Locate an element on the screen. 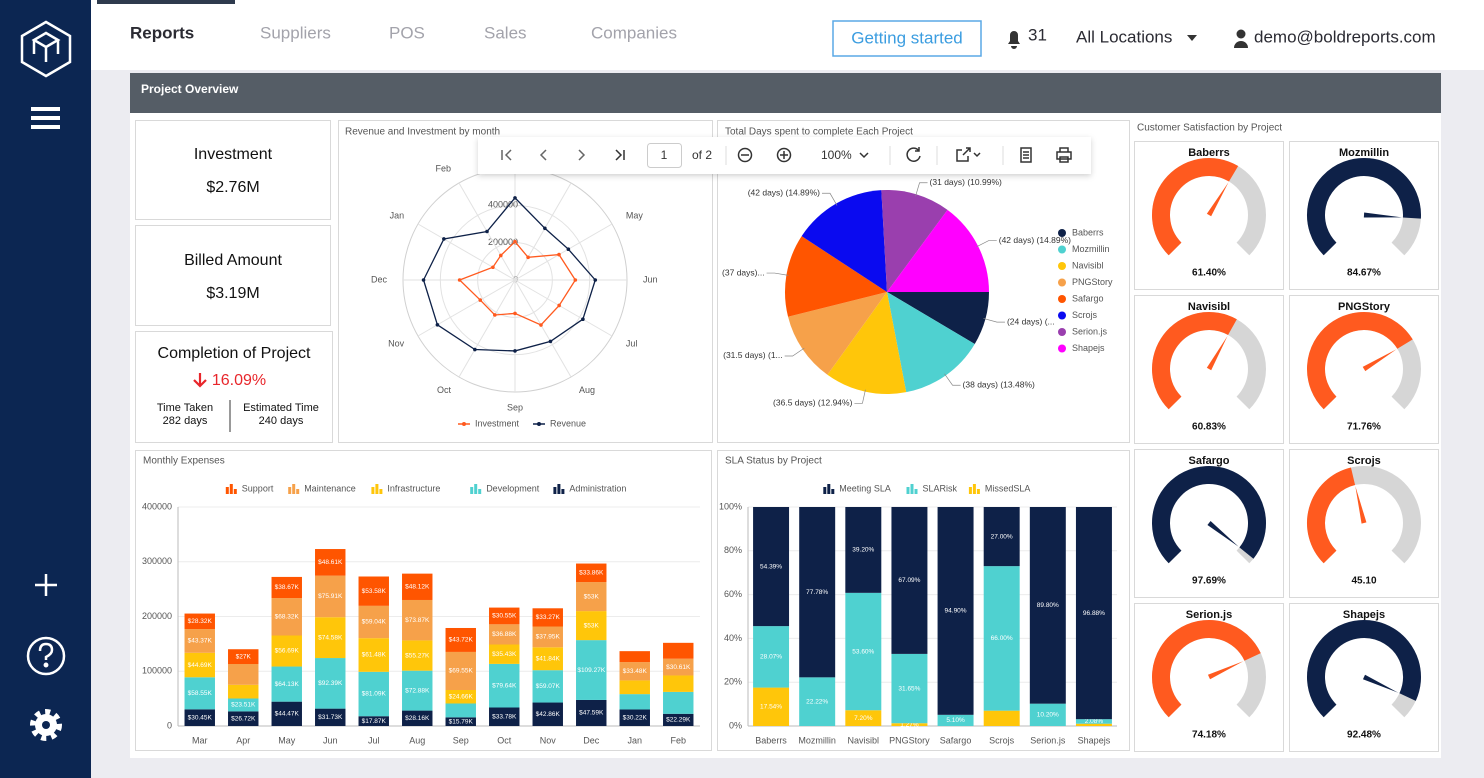 The height and width of the screenshot is (778, 1484). last-page is located at coordinates (620, 155).